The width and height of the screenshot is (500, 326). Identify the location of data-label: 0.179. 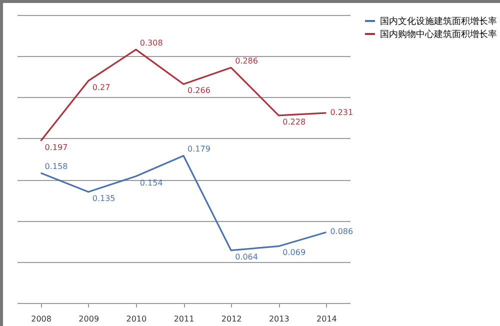
(199, 149).